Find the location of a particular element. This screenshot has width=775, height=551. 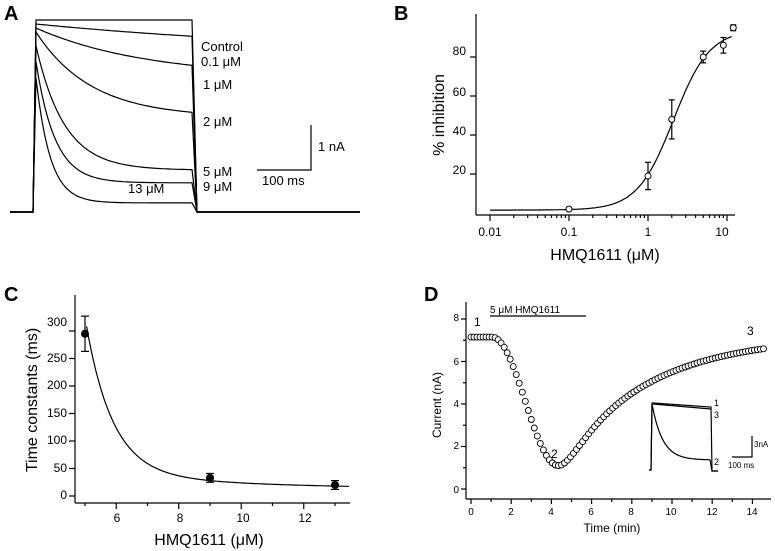

x-tick-label-d: 2 is located at coordinates (511, 512).